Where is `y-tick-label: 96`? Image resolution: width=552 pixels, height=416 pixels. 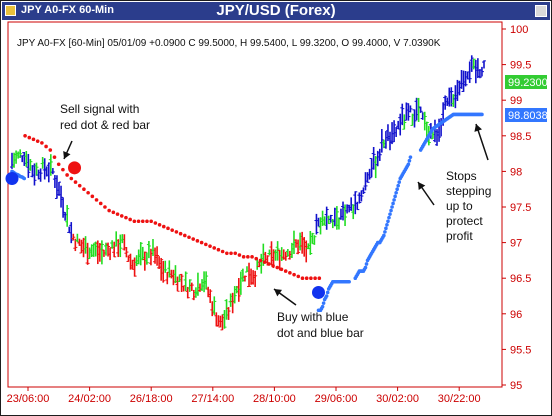
y-tick-label: 96 is located at coordinates (516, 315).